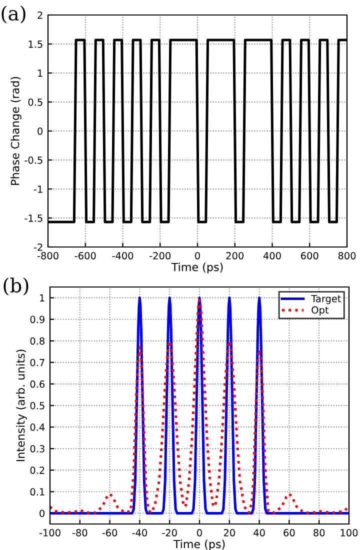 This screenshot has height=550, width=364. What do you see at coordinates (347, 256) in the screenshot?
I see `x-tick-label: 800` at bounding box center [347, 256].